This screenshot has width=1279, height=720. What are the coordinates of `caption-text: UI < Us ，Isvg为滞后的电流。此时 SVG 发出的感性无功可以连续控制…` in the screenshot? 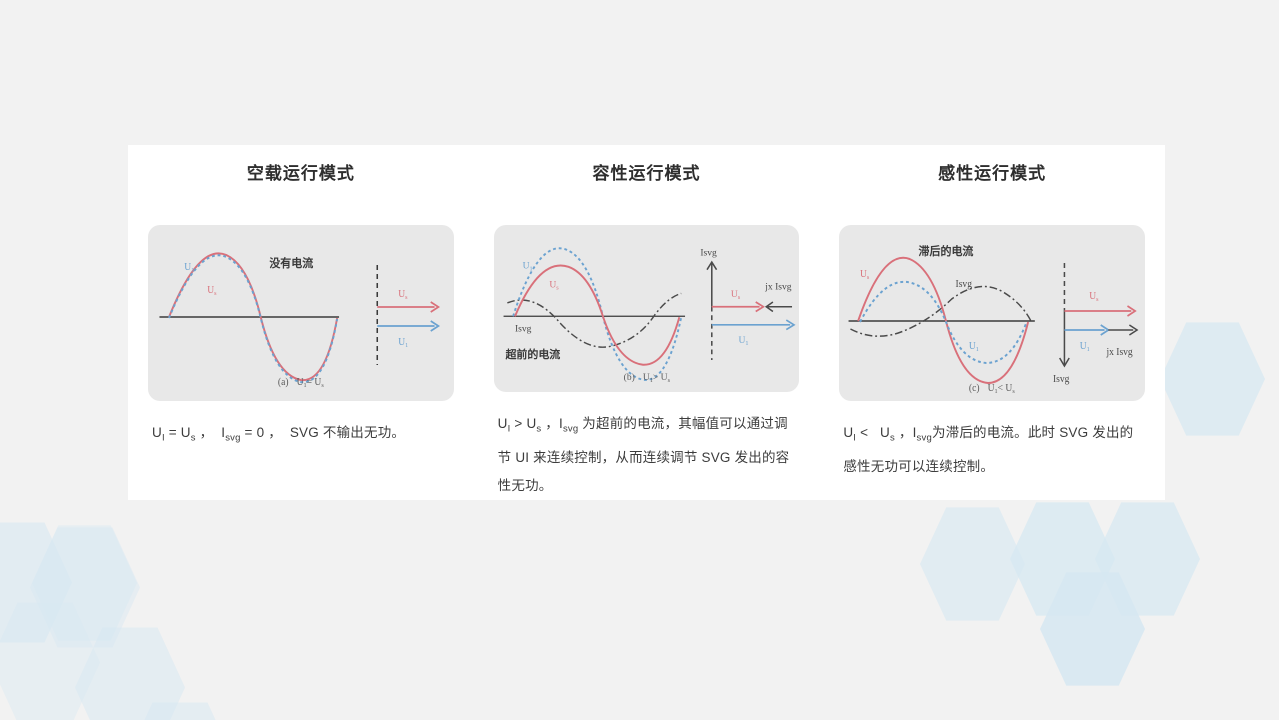 It's located at (988, 449).